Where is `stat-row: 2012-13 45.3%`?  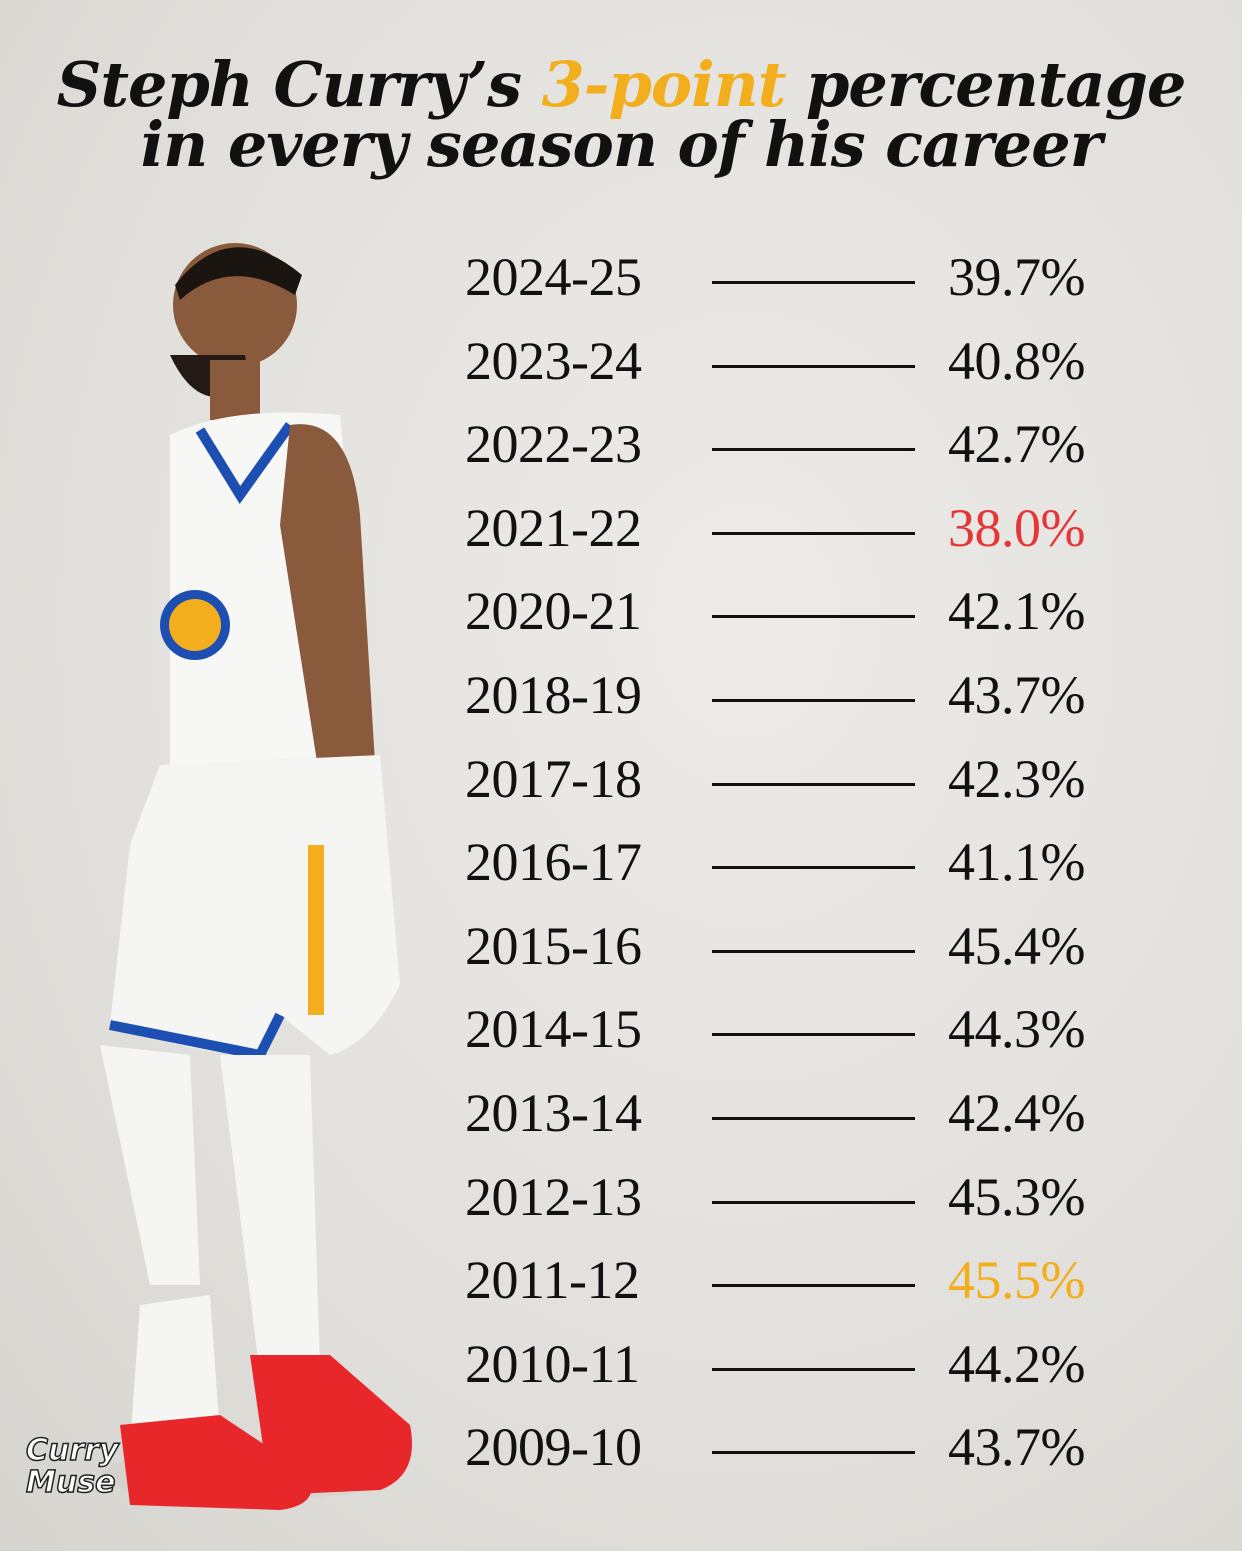 stat-row: 2012-13 45.3% is located at coordinates (621, 1197).